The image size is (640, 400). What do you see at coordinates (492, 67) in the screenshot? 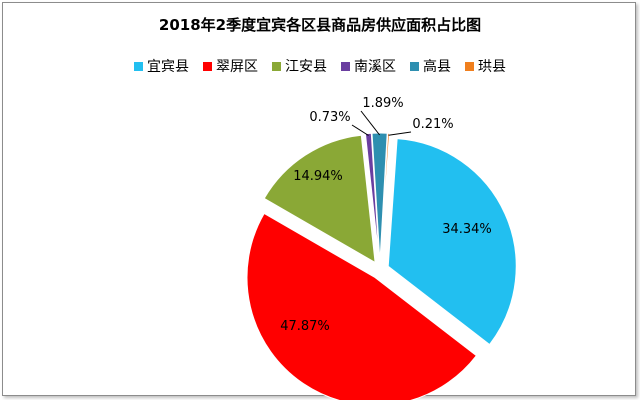
I see `legend-label-5: 珙县` at bounding box center [492, 67].